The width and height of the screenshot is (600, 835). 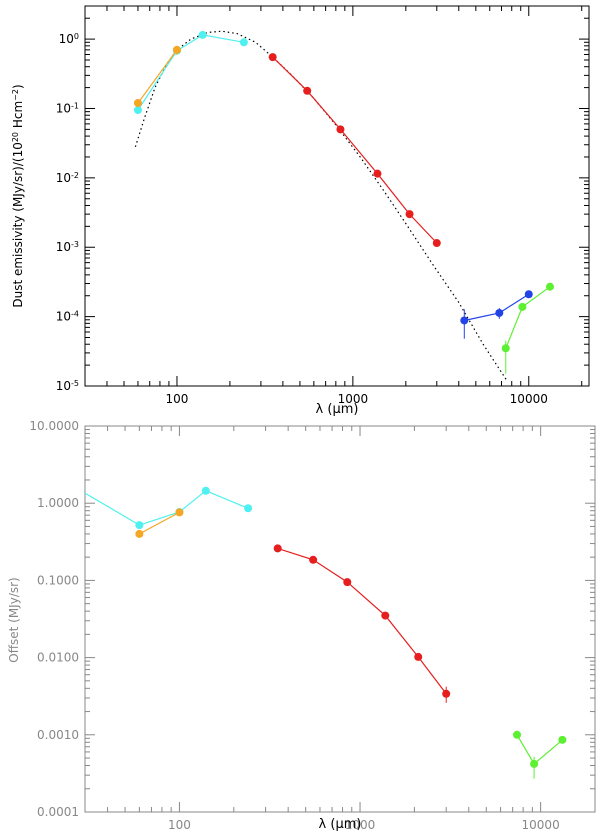 I want to click on y-tick-label: 10⁻⁴, so click(x=67, y=316).